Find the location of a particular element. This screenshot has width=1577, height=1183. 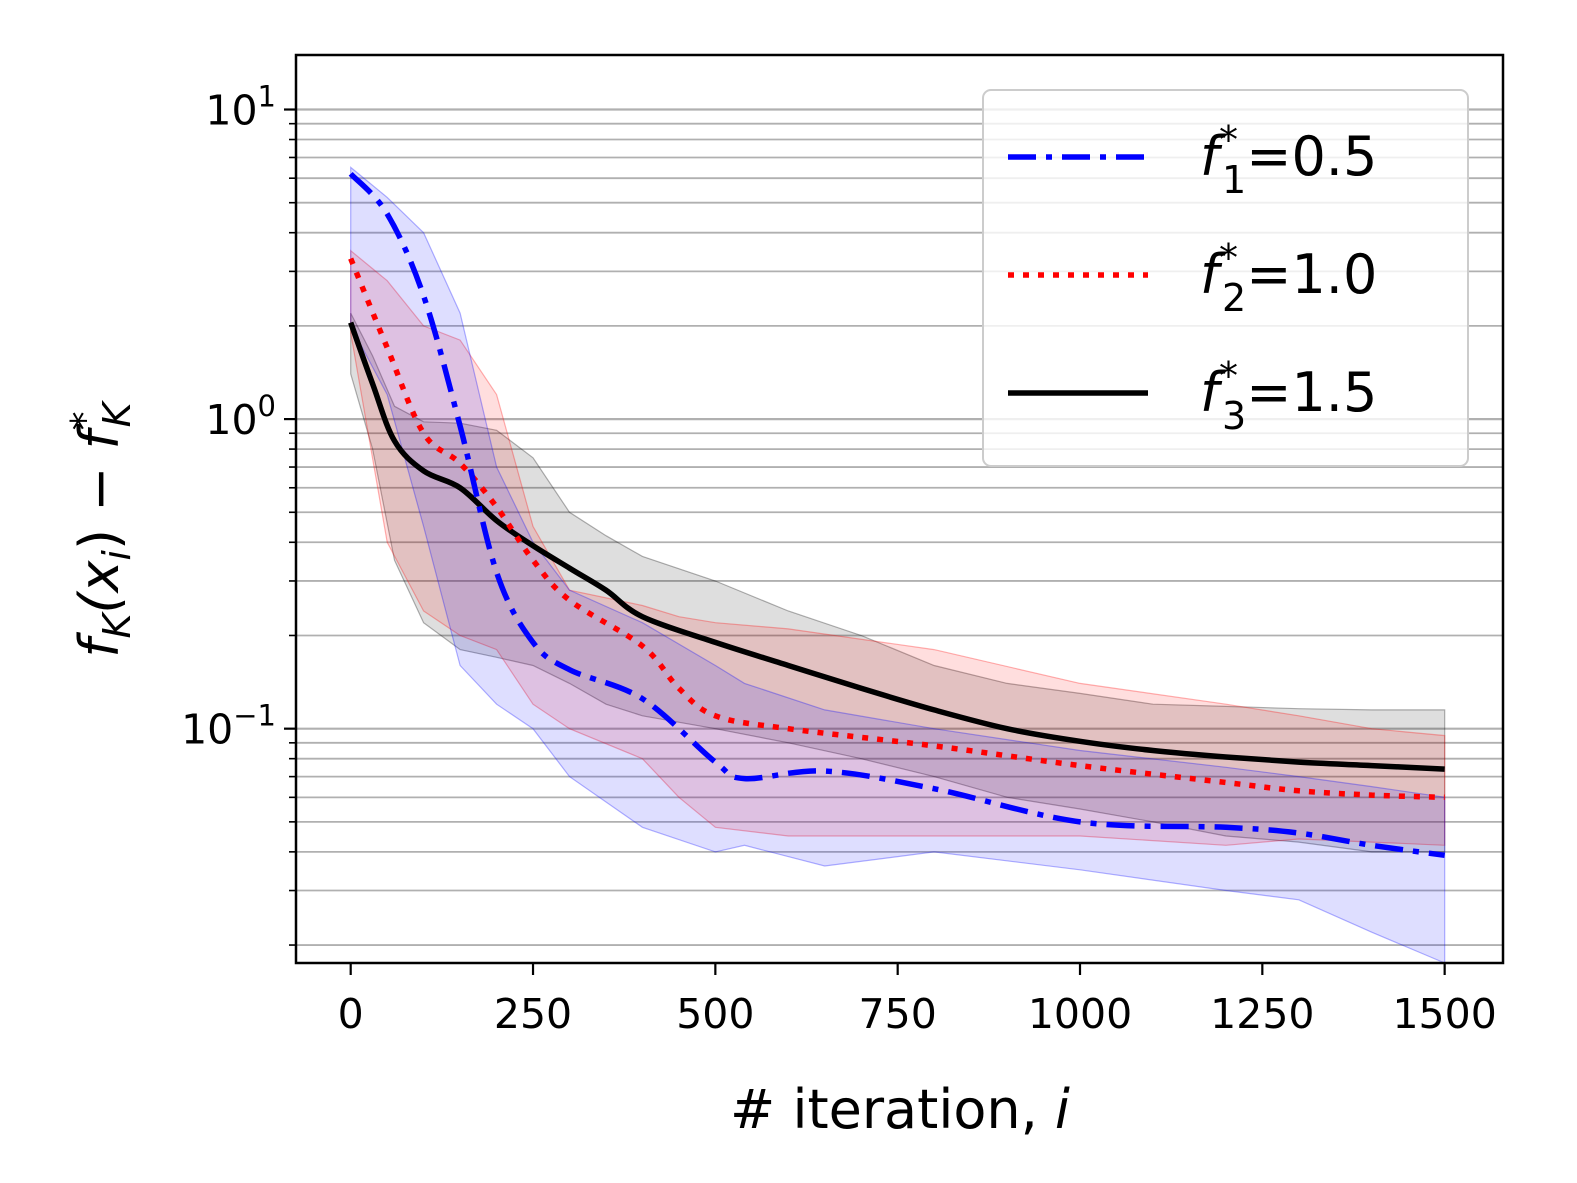

legend-frame is located at coordinates (1225, 278).